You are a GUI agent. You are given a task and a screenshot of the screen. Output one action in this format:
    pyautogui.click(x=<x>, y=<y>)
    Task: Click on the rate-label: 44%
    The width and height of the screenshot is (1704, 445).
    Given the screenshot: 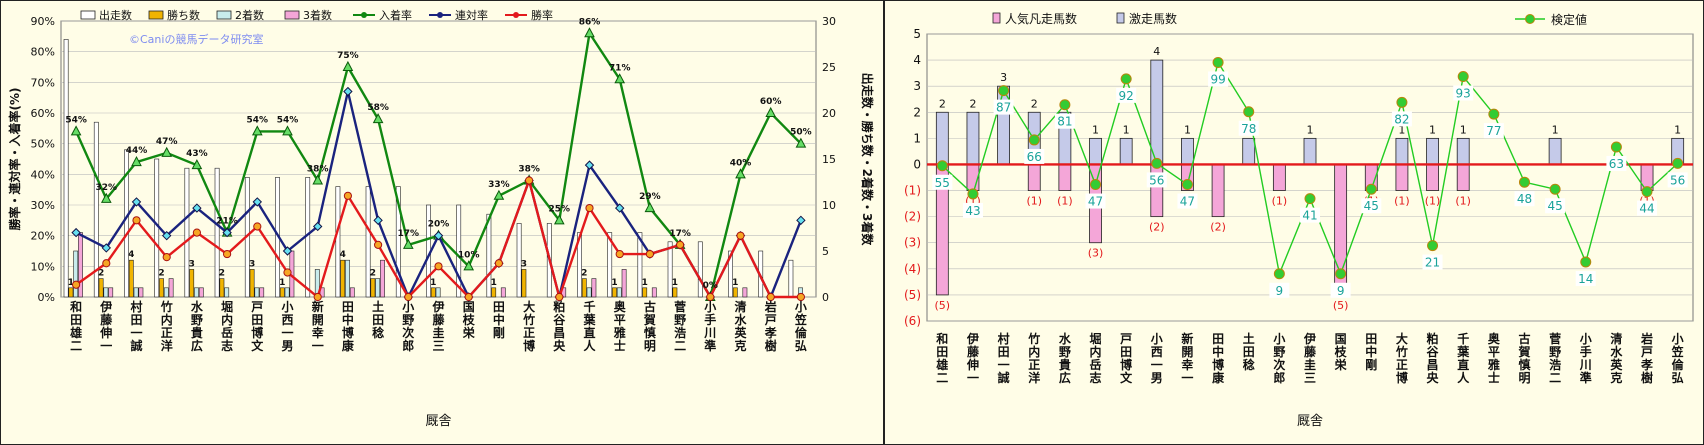 What is the action you would take?
    pyautogui.click(x=137, y=151)
    